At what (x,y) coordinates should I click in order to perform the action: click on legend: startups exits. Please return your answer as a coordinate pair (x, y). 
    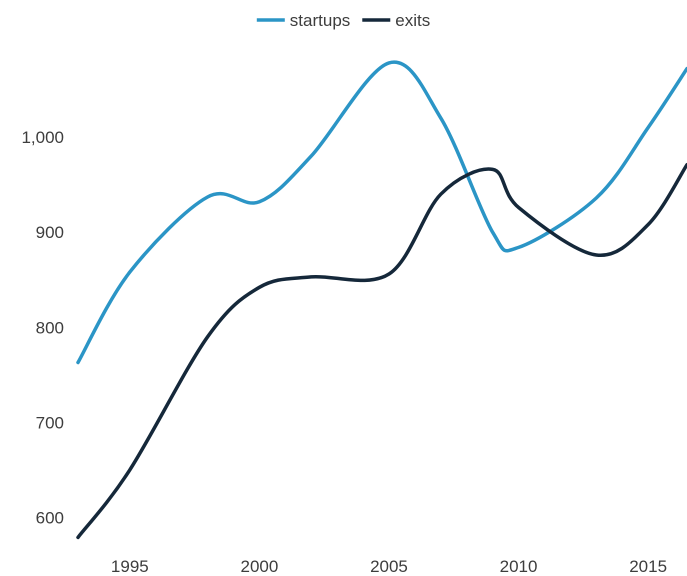
    Looking at the image, I should click on (343, 20).